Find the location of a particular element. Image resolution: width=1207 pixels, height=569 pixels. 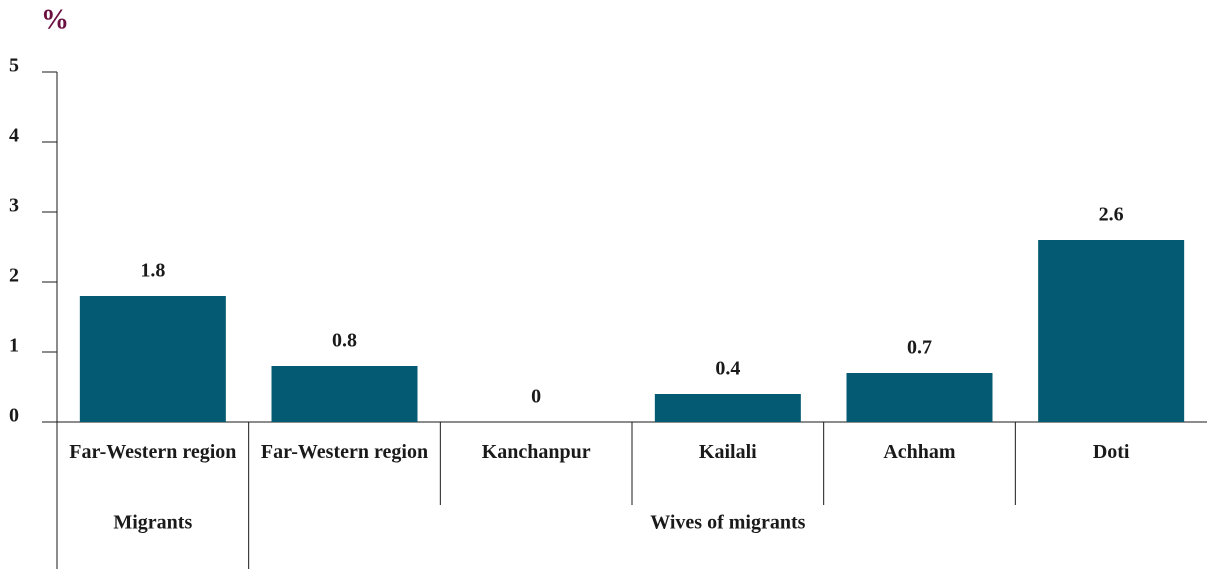

value-label: 0.8 is located at coordinates (344, 341).